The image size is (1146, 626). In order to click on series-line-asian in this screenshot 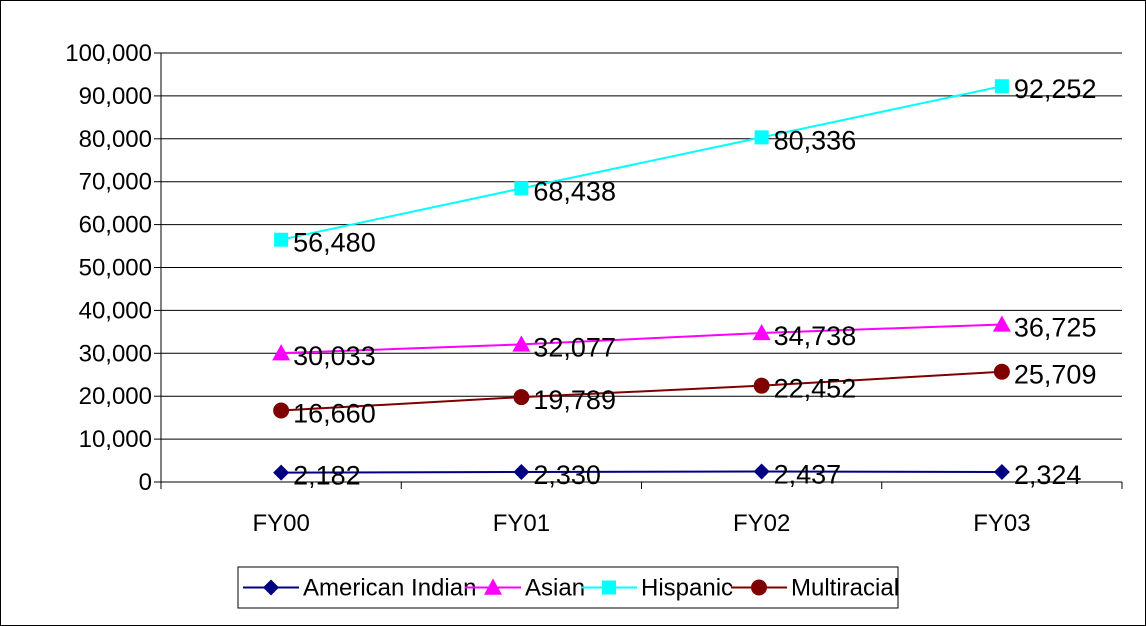, I will do `click(641, 339)`.